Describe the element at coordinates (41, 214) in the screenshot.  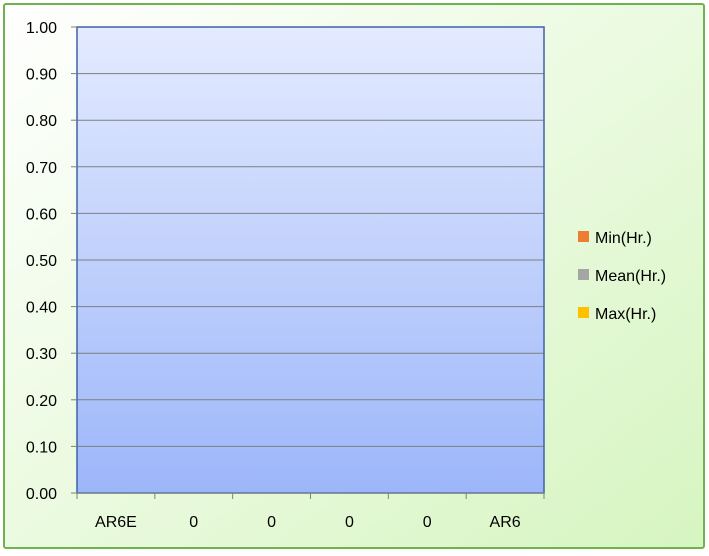
I see `y-tick-label: 0.60` at that location.